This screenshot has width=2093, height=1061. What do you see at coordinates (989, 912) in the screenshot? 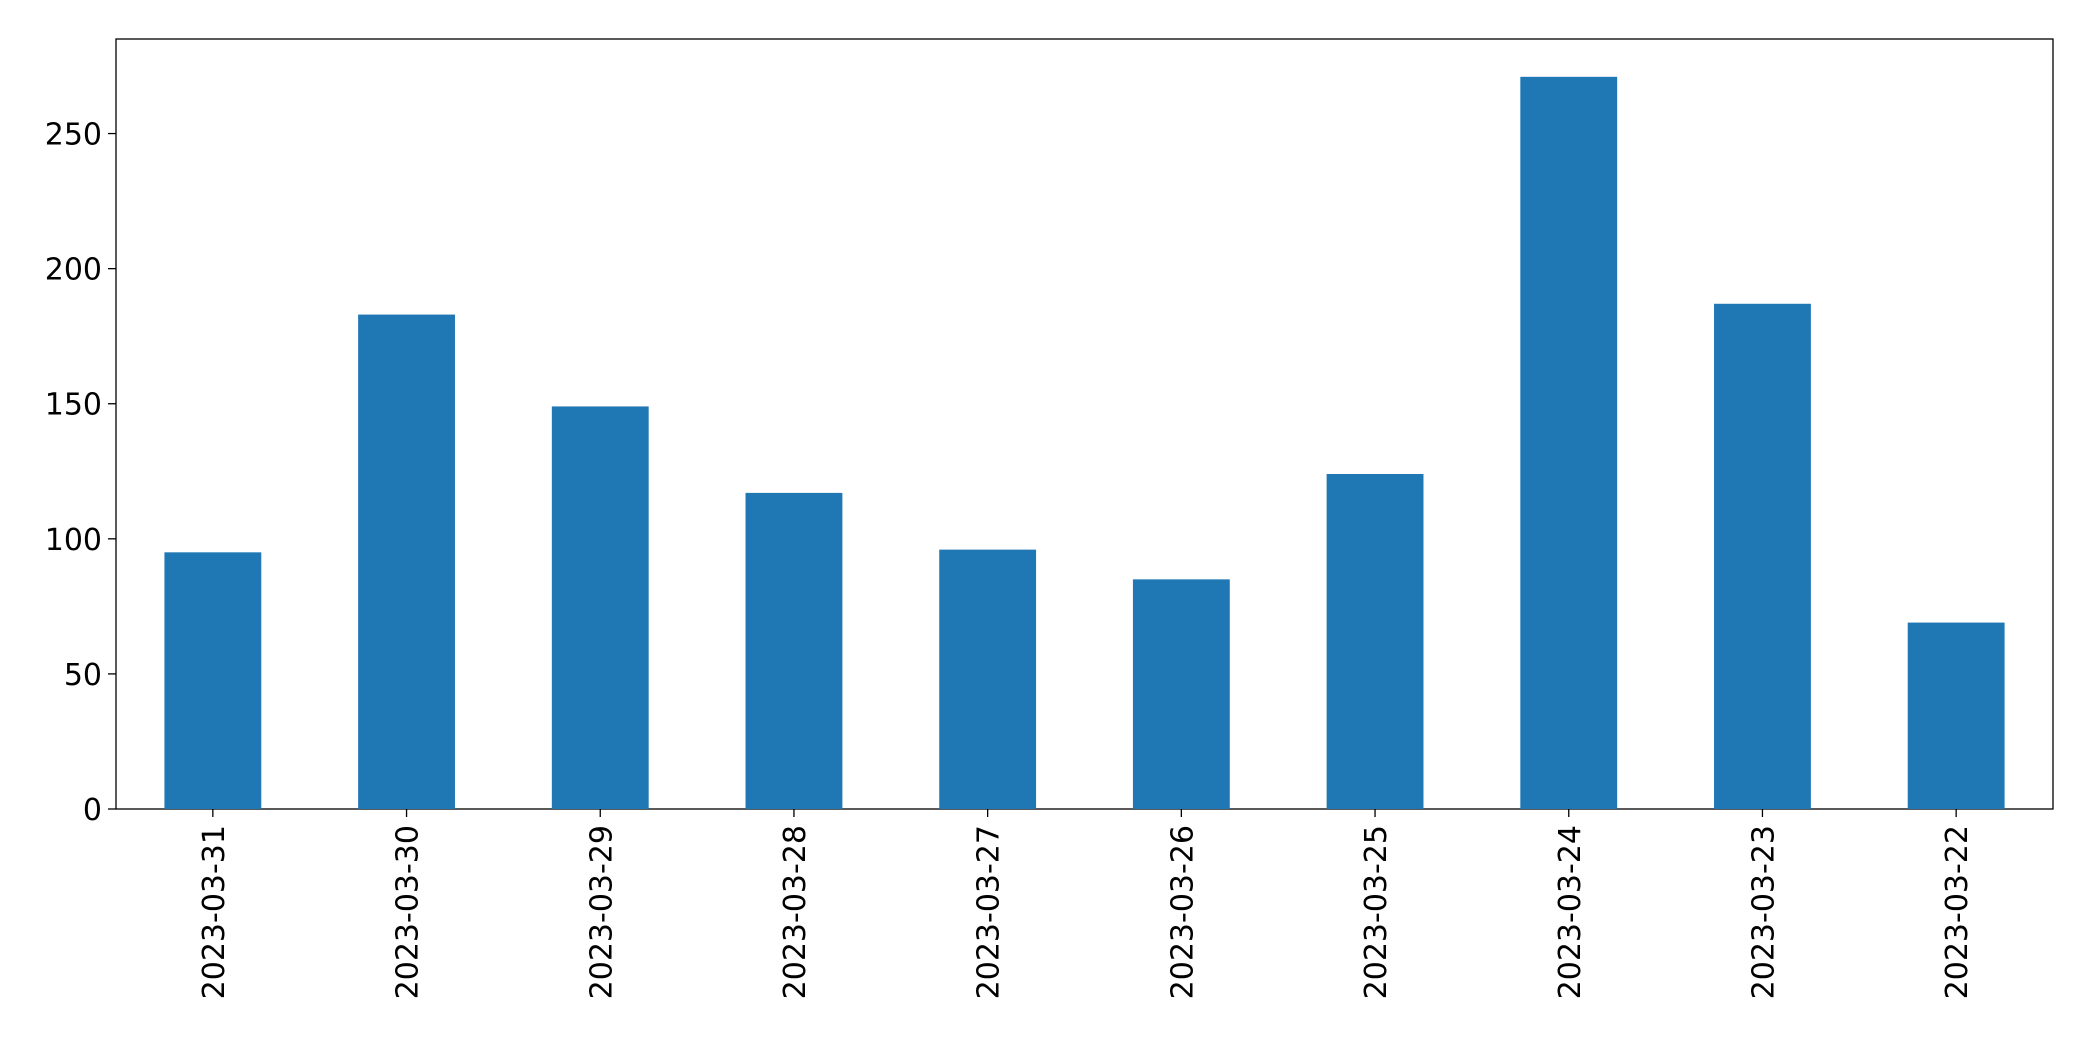
I see `x-tick-label: 2023-03-27` at bounding box center [989, 912].